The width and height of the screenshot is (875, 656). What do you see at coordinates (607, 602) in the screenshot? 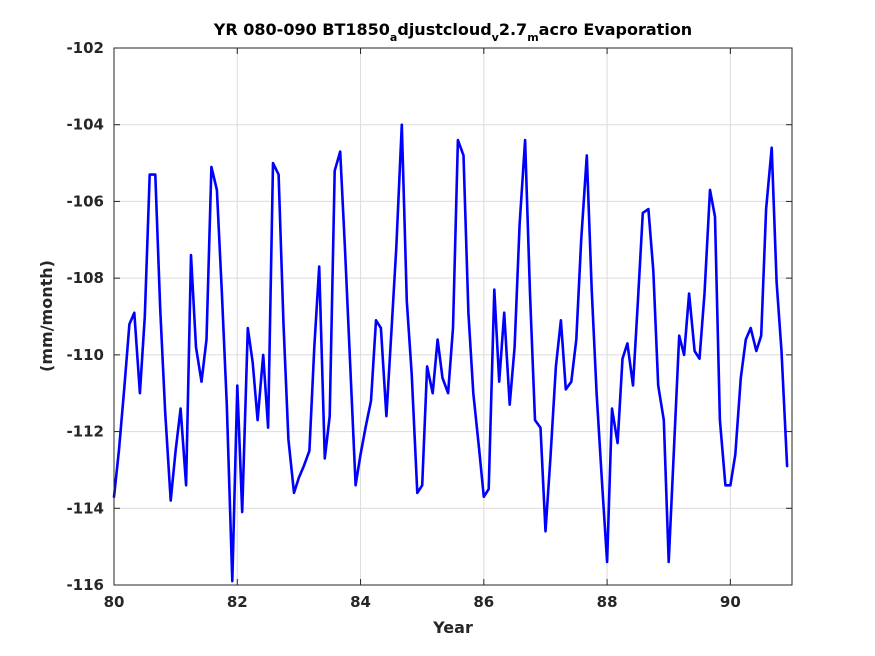
I see `x-tick-label: 88` at bounding box center [607, 602].